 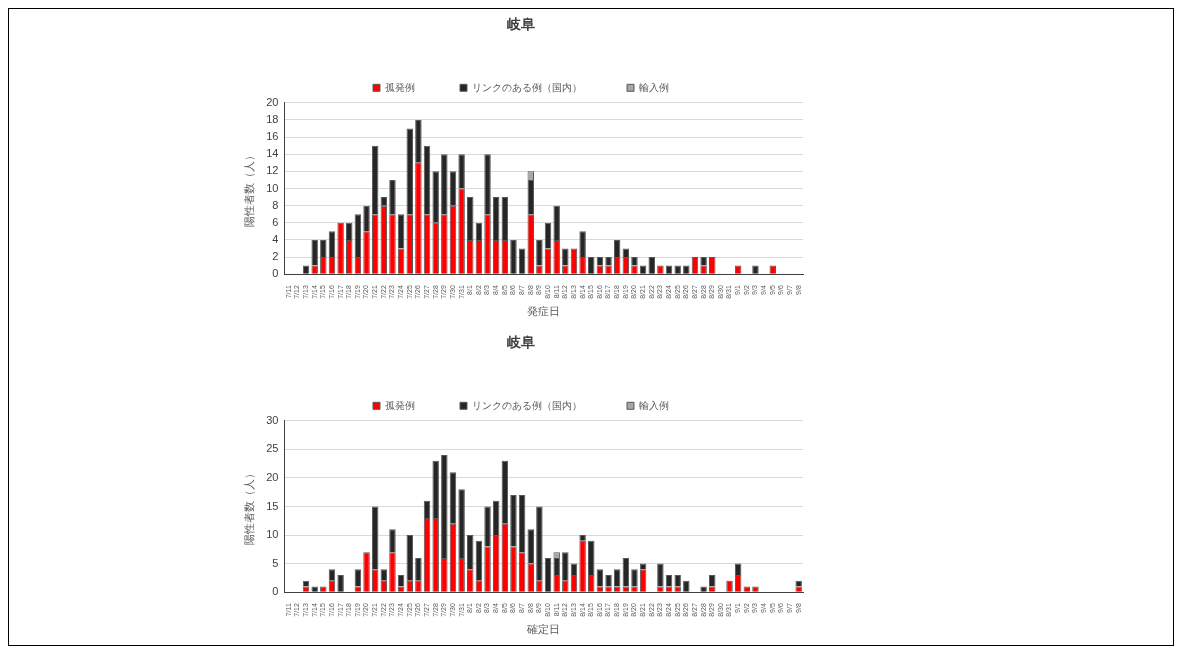 I want to click on x-axis-title: 確定日, so click(x=543, y=629).